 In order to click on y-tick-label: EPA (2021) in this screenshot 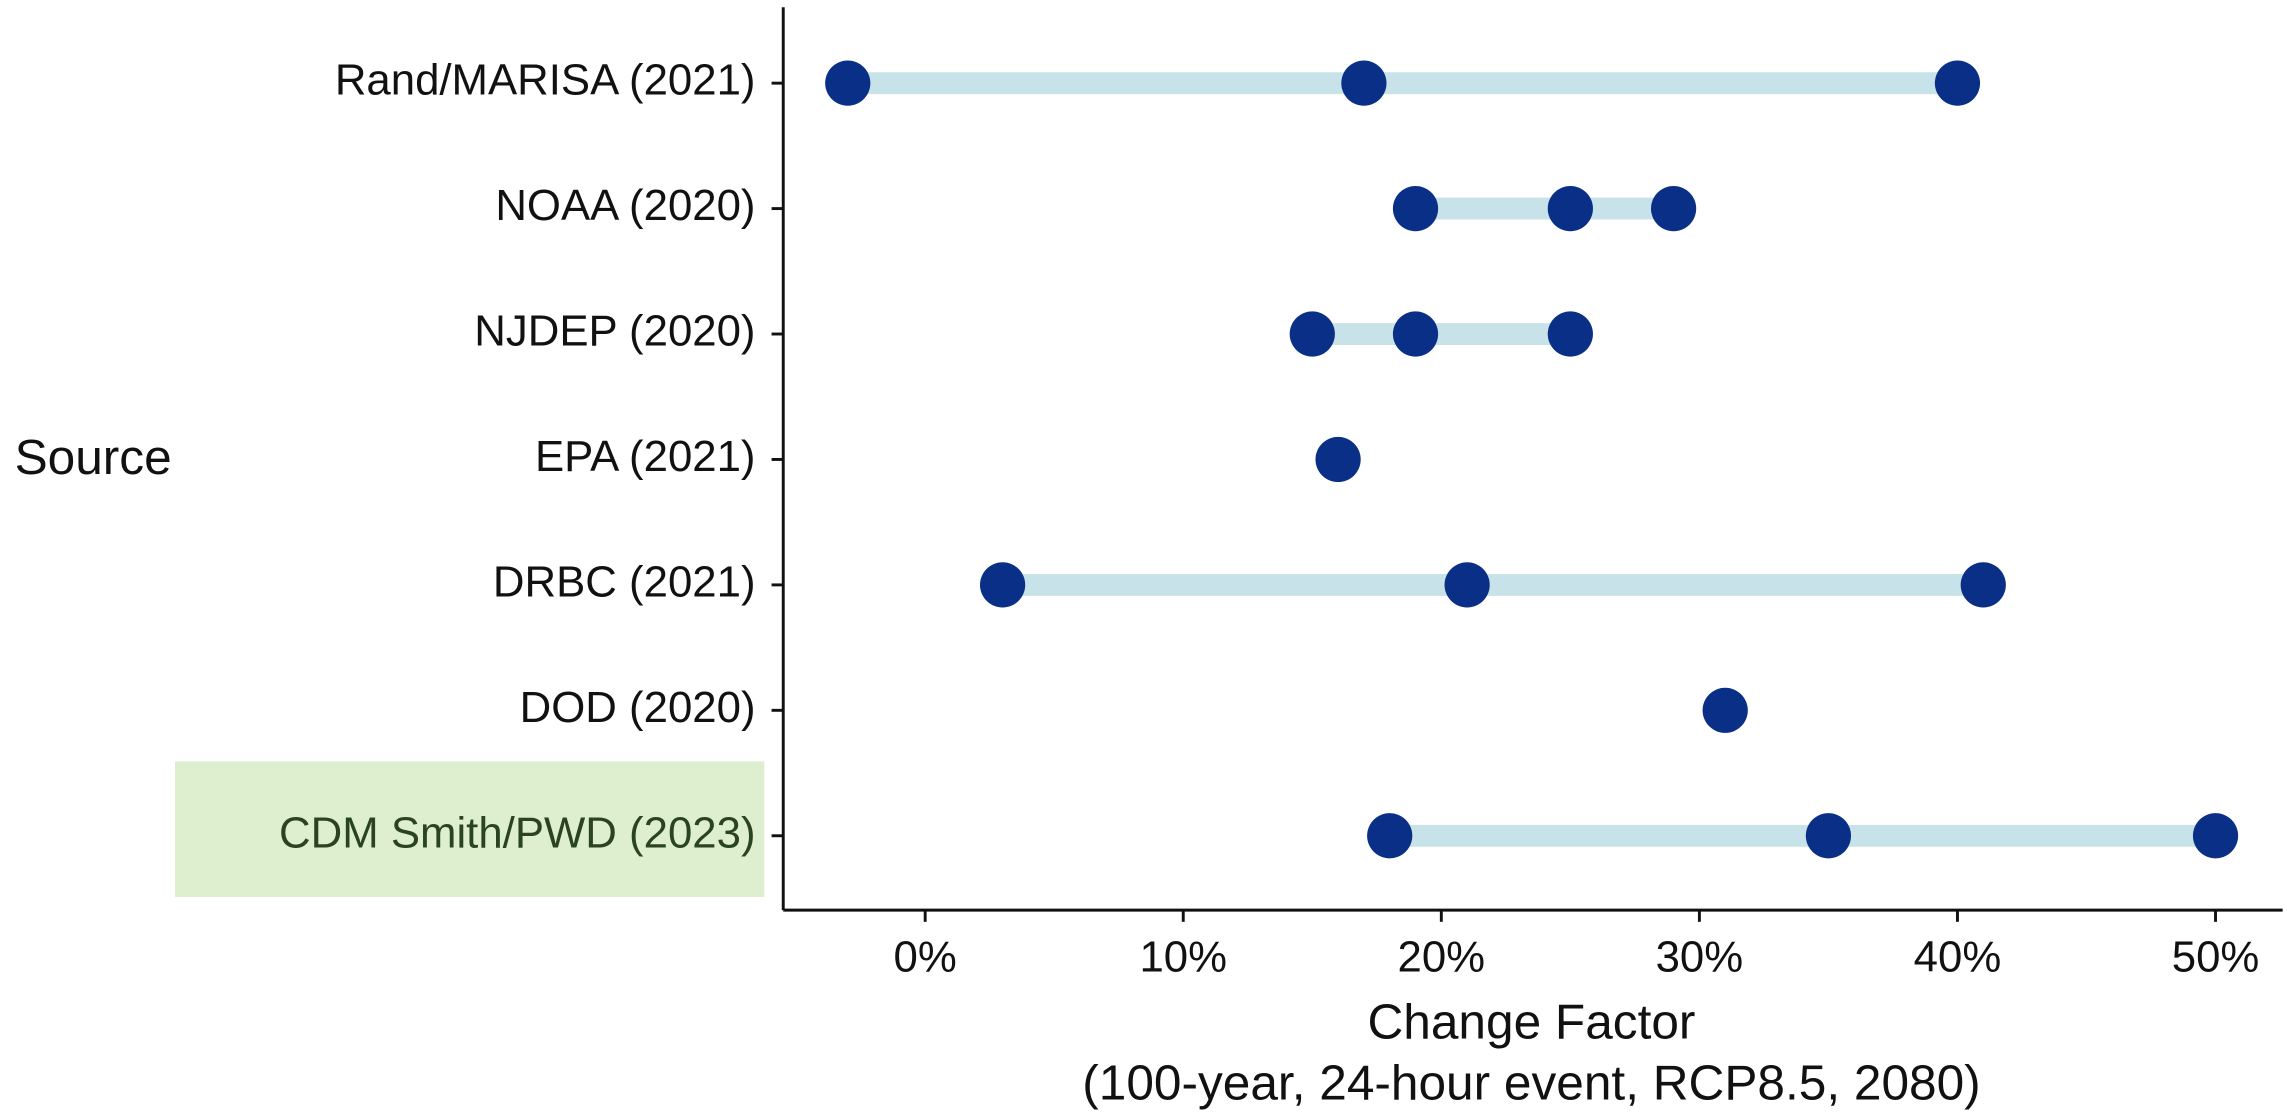, I will do `click(645, 456)`.